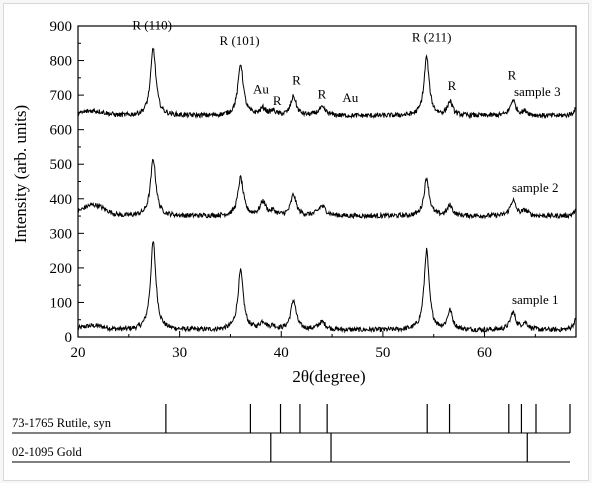 Image resolution: width=592 pixels, height=483 pixels. I want to click on reference-label: 73-1765 Rutile, syn, so click(62, 423).